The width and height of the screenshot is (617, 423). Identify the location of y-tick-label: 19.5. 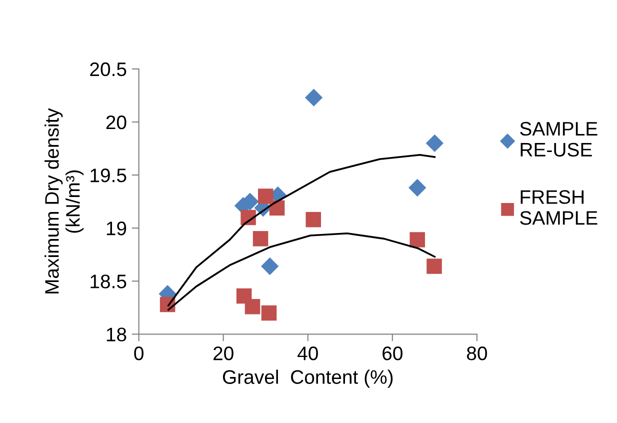
(108, 175).